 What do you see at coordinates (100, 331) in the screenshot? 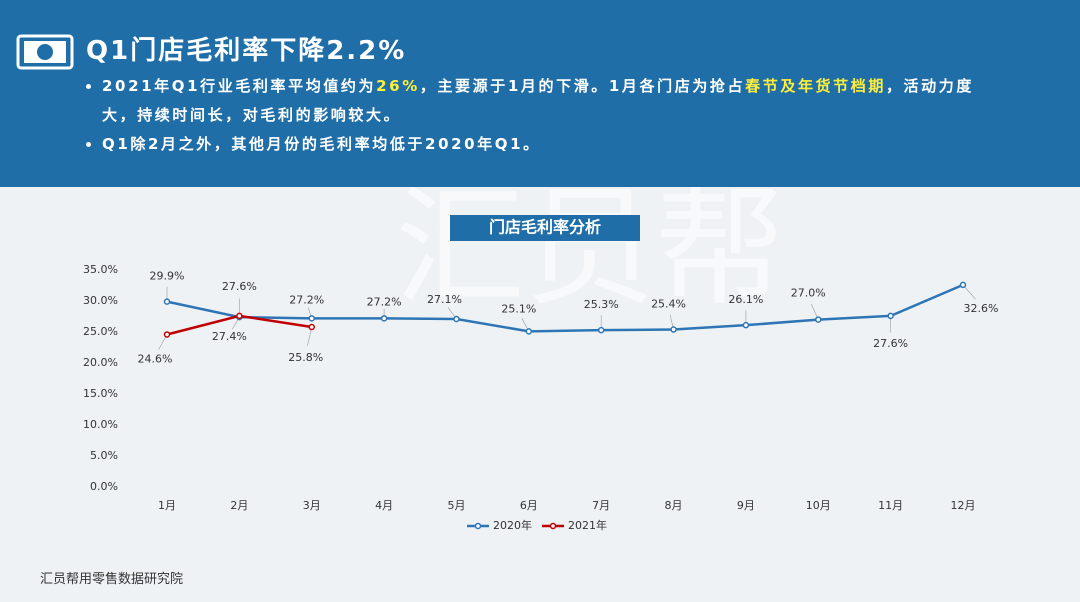
I see `y-tick-label: 25.0%` at bounding box center [100, 331].